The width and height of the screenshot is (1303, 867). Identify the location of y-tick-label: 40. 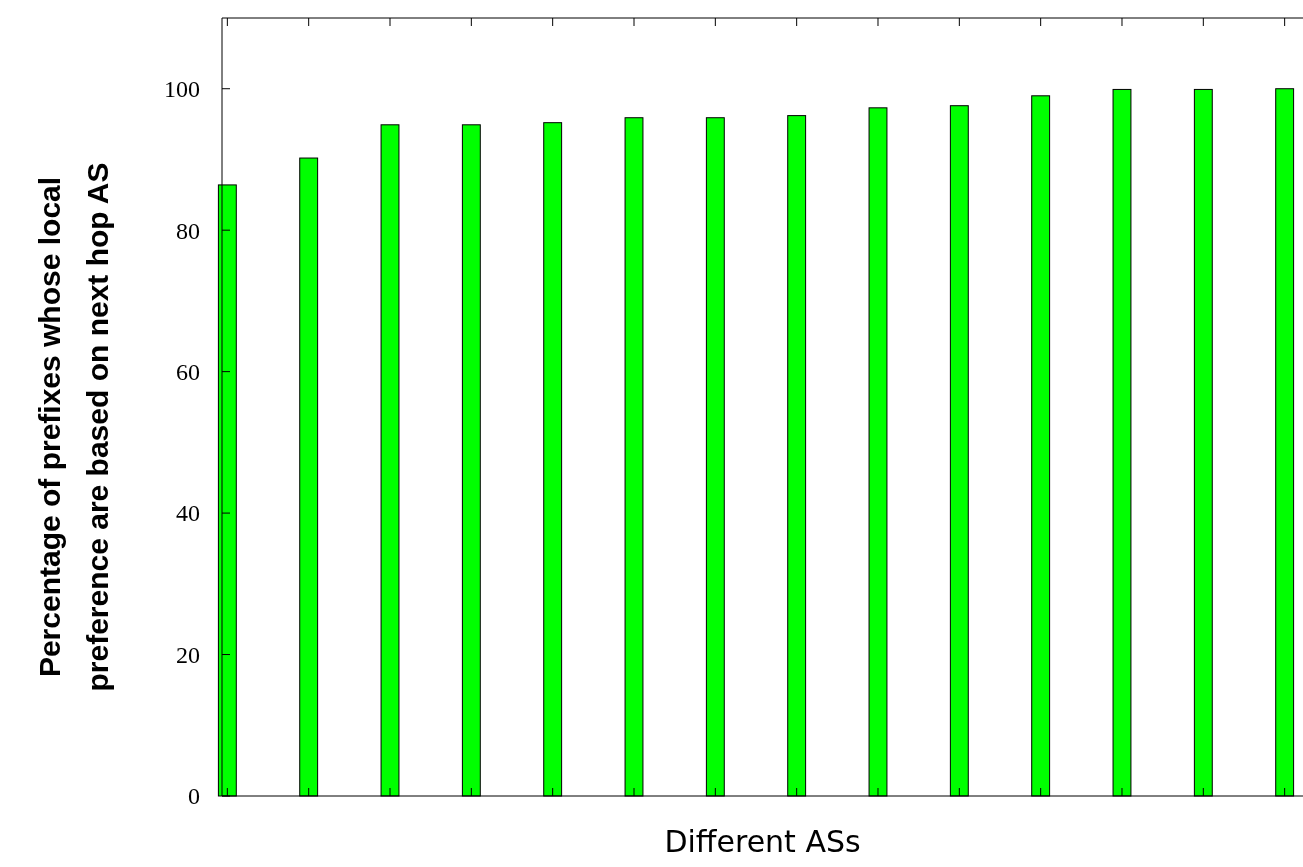
(188, 513).